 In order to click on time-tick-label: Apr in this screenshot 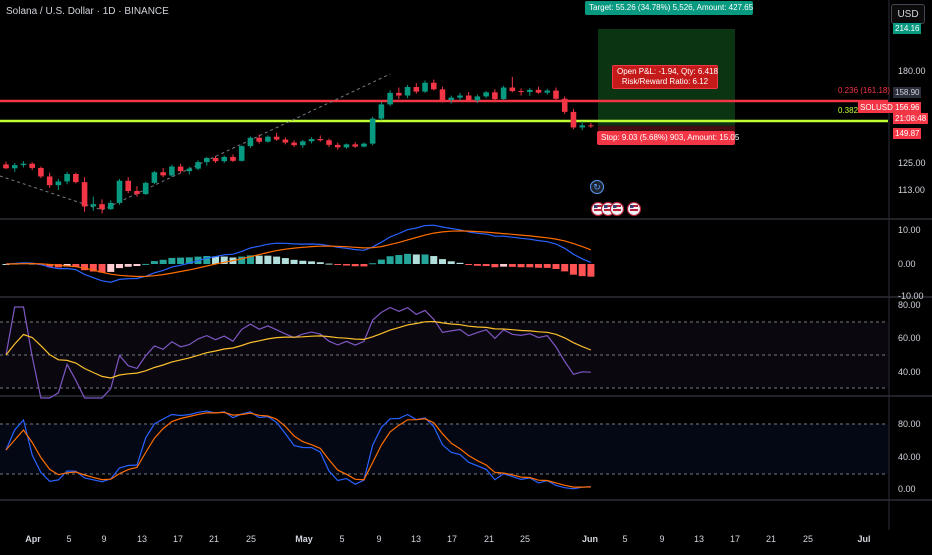, I will do `click(33, 539)`.